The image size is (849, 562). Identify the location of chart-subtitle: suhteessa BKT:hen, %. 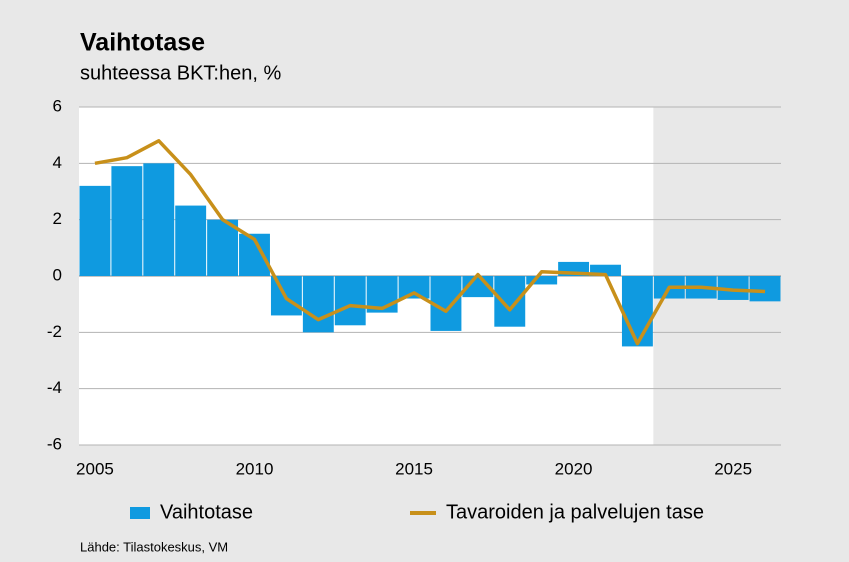
(180, 73).